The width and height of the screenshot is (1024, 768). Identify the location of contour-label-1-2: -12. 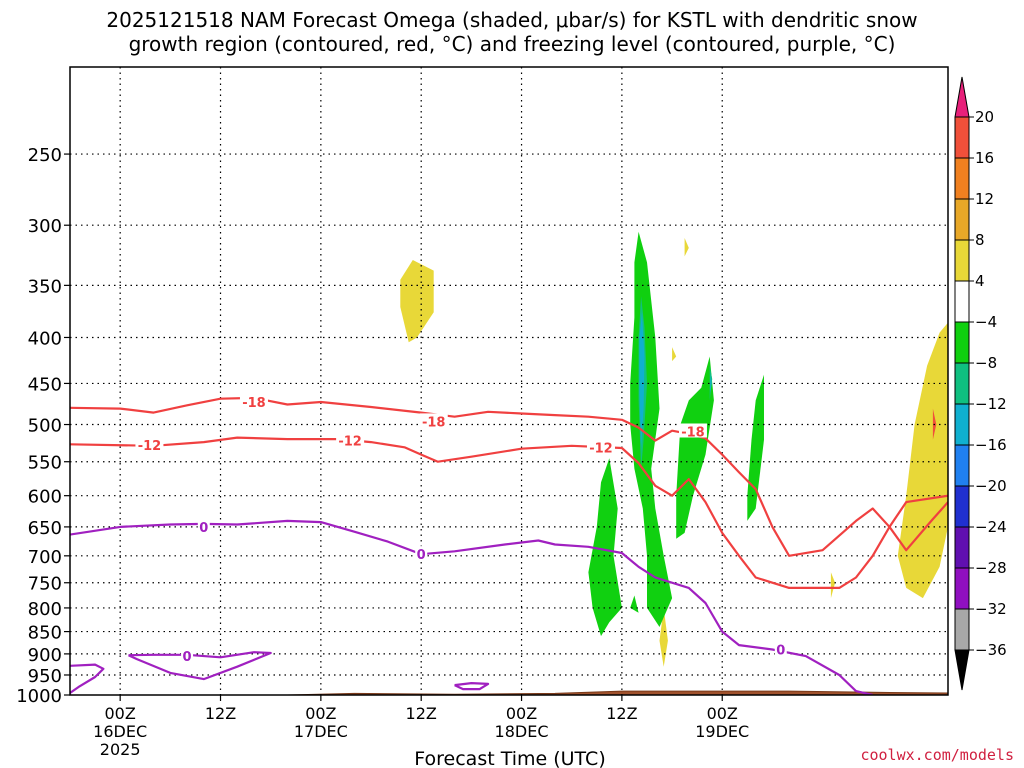
(601, 448).